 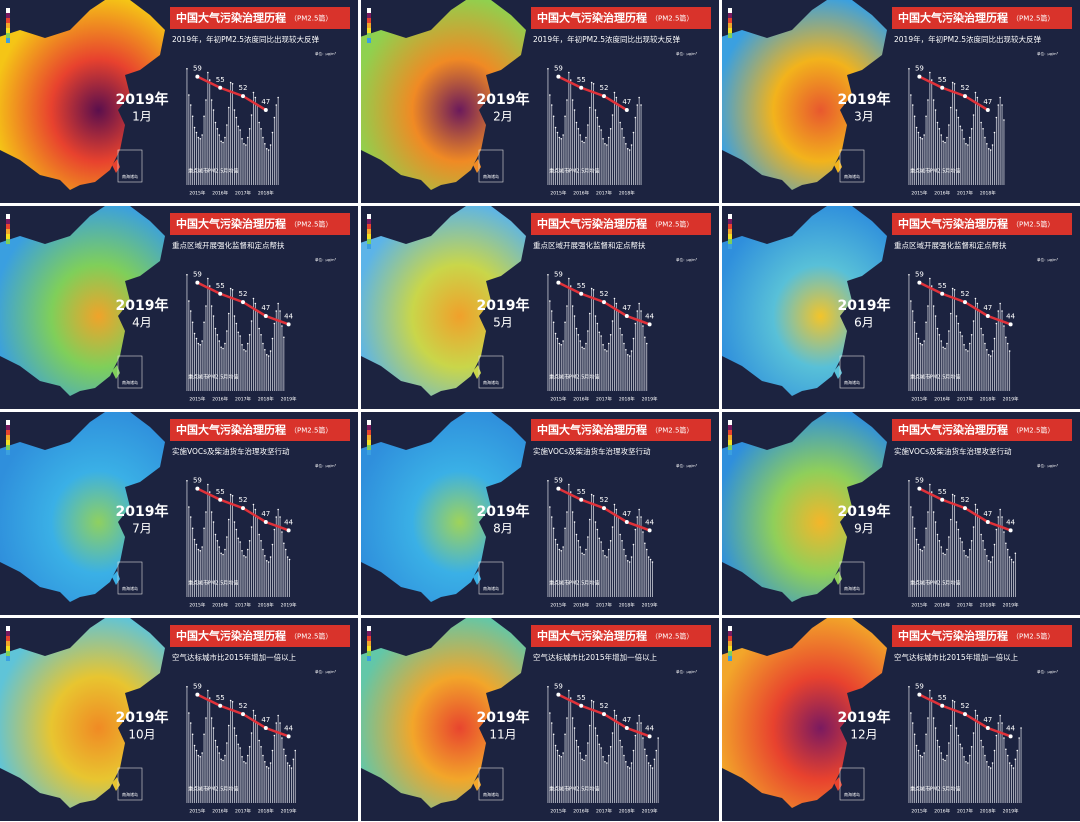 What do you see at coordinates (965, 605) in the screenshot?
I see `x-tick-label: 2017年` at bounding box center [965, 605].